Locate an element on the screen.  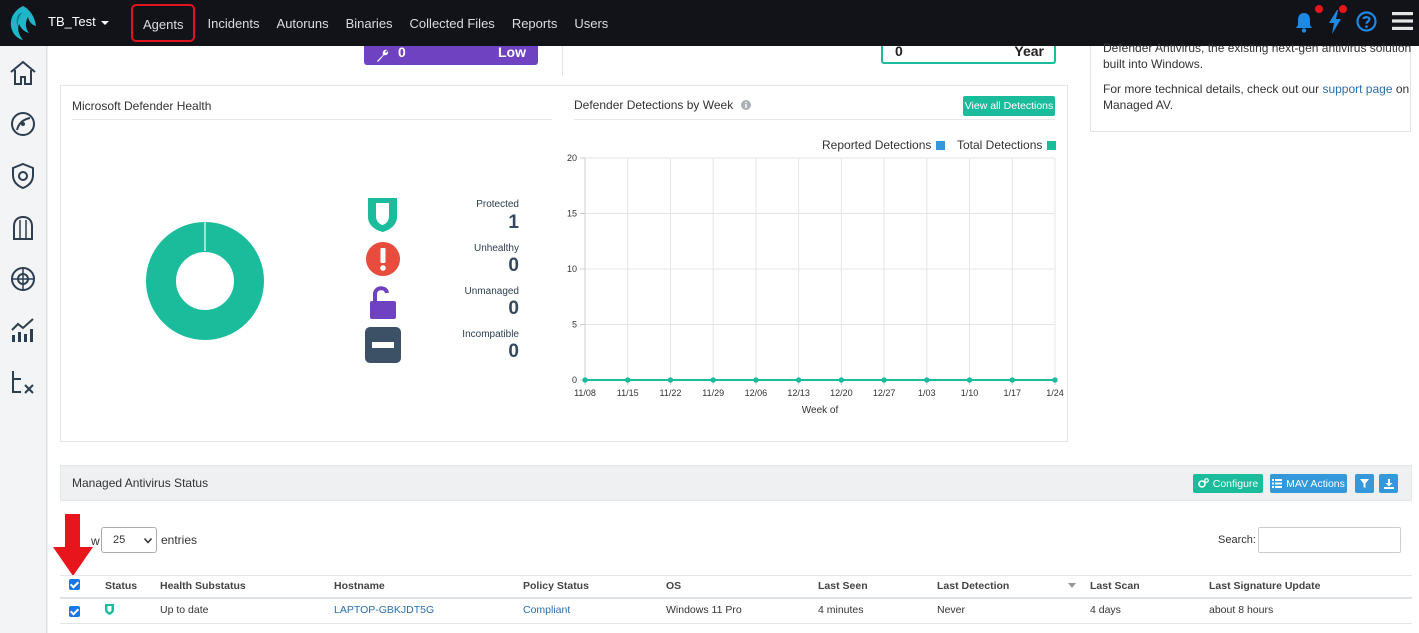
legend-total: Total Detections is located at coordinates (1007, 145).